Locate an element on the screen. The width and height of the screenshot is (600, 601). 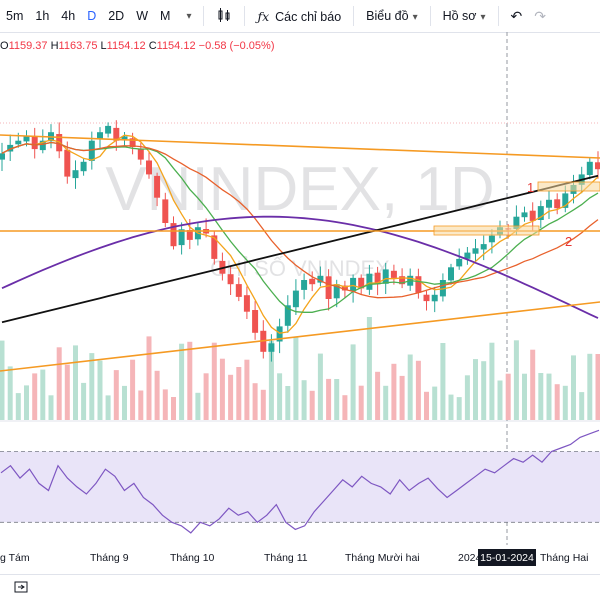
x-tick-label: 2024 is located at coordinates (470, 558).